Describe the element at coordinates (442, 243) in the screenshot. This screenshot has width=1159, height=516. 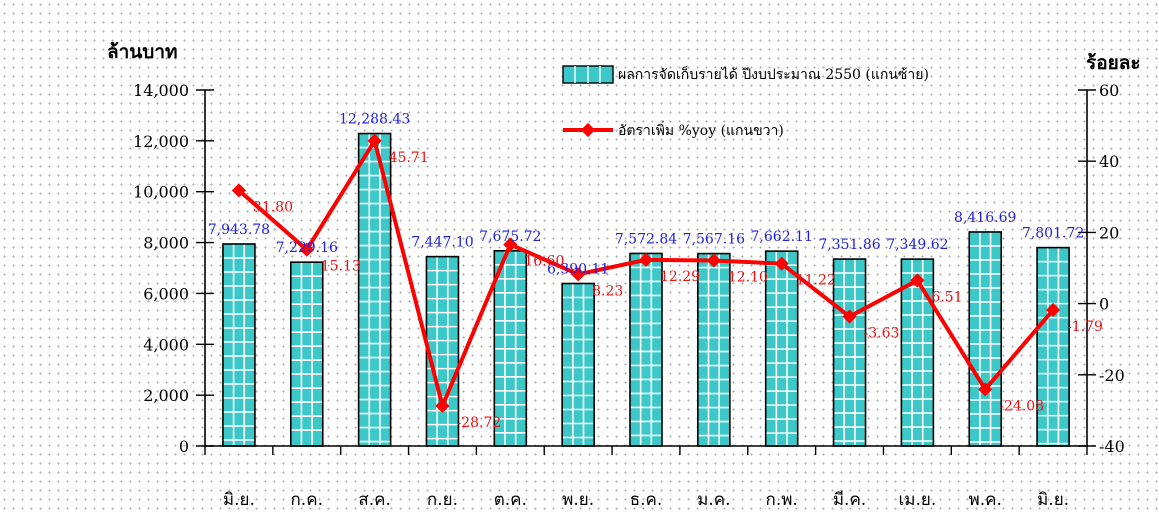
I see `bar-value-label: 7,447.10` at that location.